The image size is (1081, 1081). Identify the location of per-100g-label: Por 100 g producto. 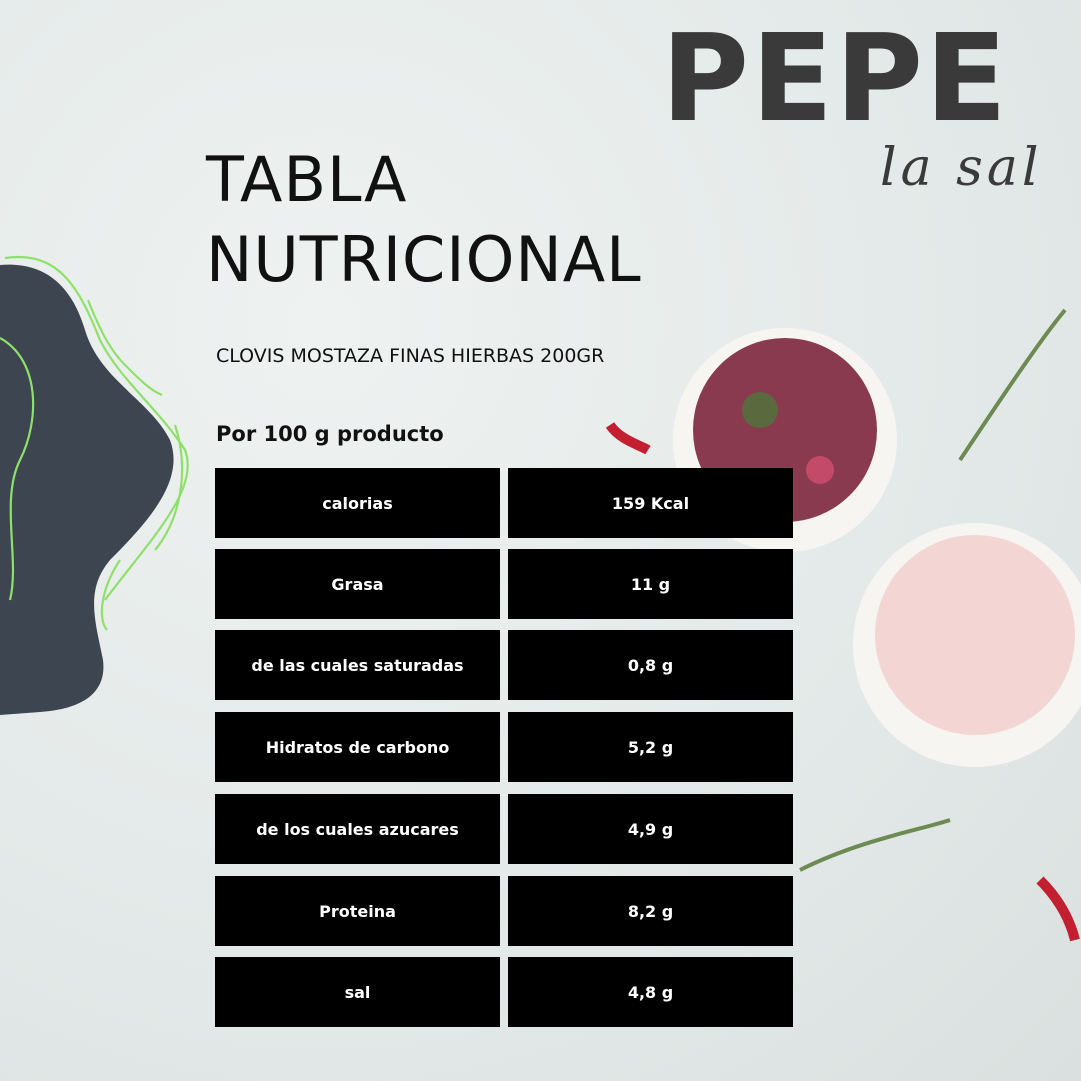
(330, 434).